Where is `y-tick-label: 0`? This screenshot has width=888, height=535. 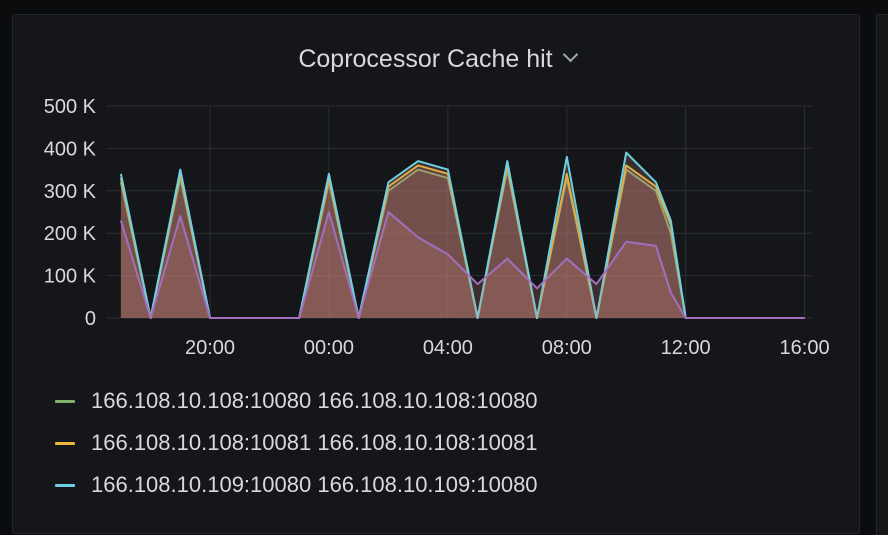 y-tick-label: 0 is located at coordinates (90, 319).